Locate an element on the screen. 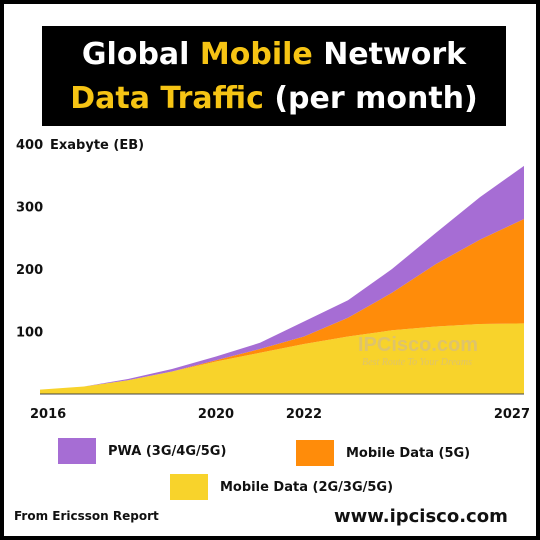 This screenshot has height=540, width=540. legend-swatch-mobile-2g-3g-5g is located at coordinates (189, 487).